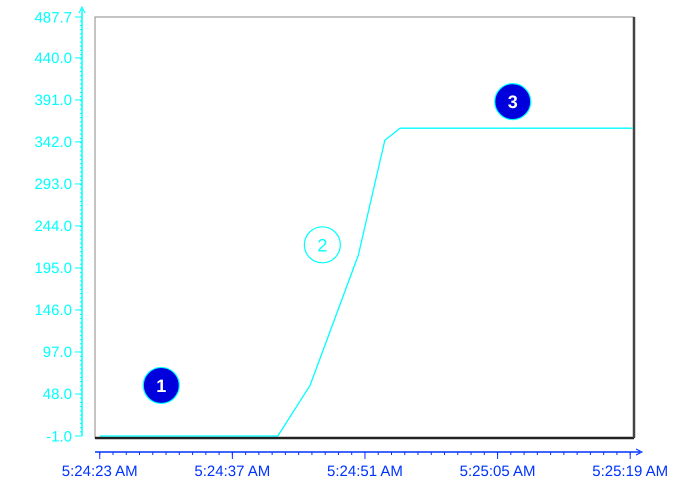 The width and height of the screenshot is (676, 490). I want to click on y-tick-label: 293.0, so click(53, 185).